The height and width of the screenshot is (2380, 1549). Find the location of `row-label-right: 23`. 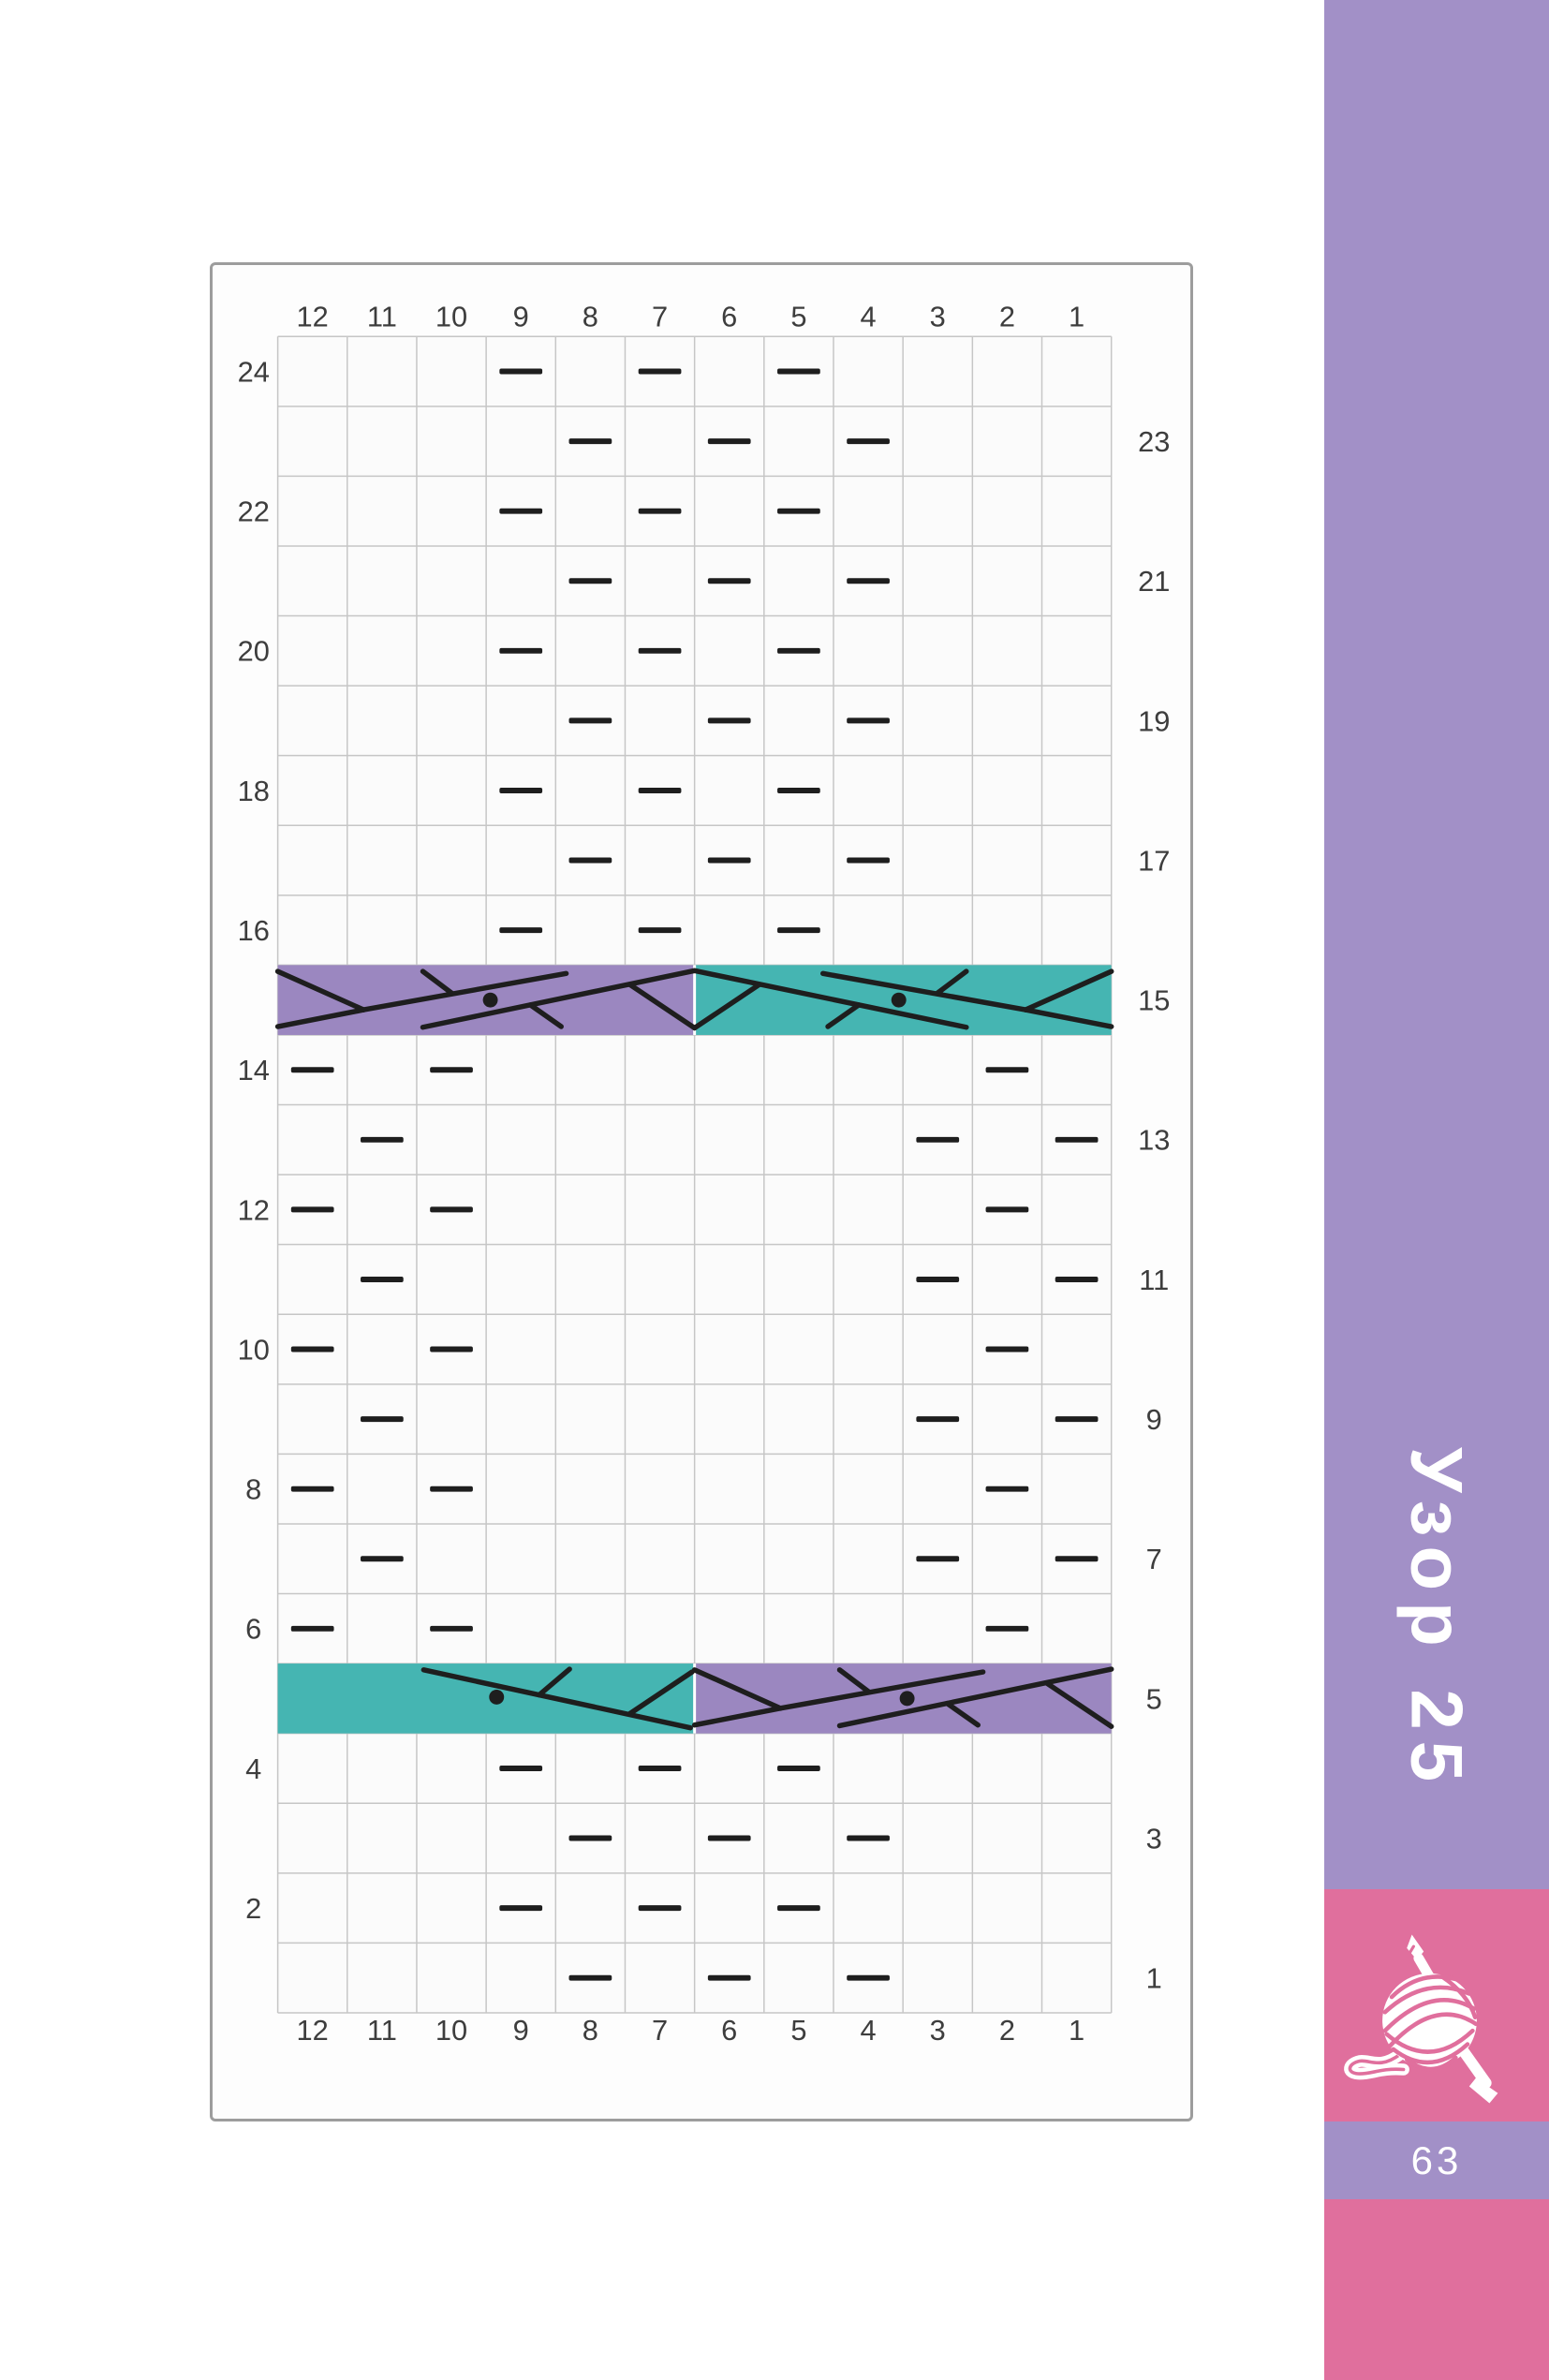

row-label-right: 23 is located at coordinates (1154, 441).